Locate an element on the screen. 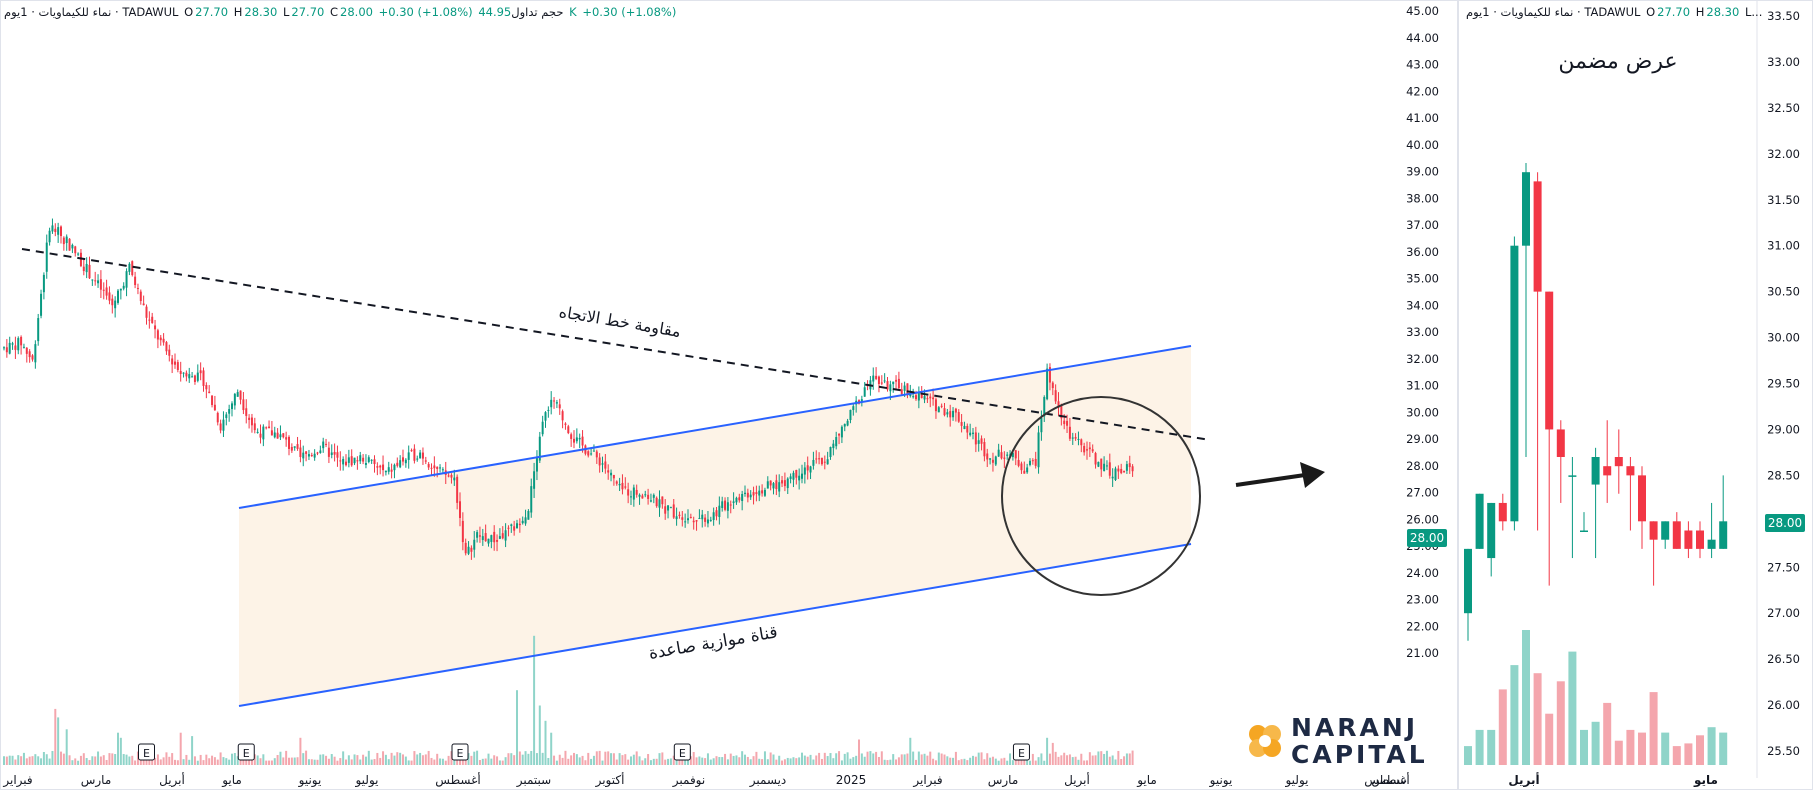 The height and width of the screenshot is (791, 1813). logo-line-1: NARANJ is located at coordinates (1355, 727).